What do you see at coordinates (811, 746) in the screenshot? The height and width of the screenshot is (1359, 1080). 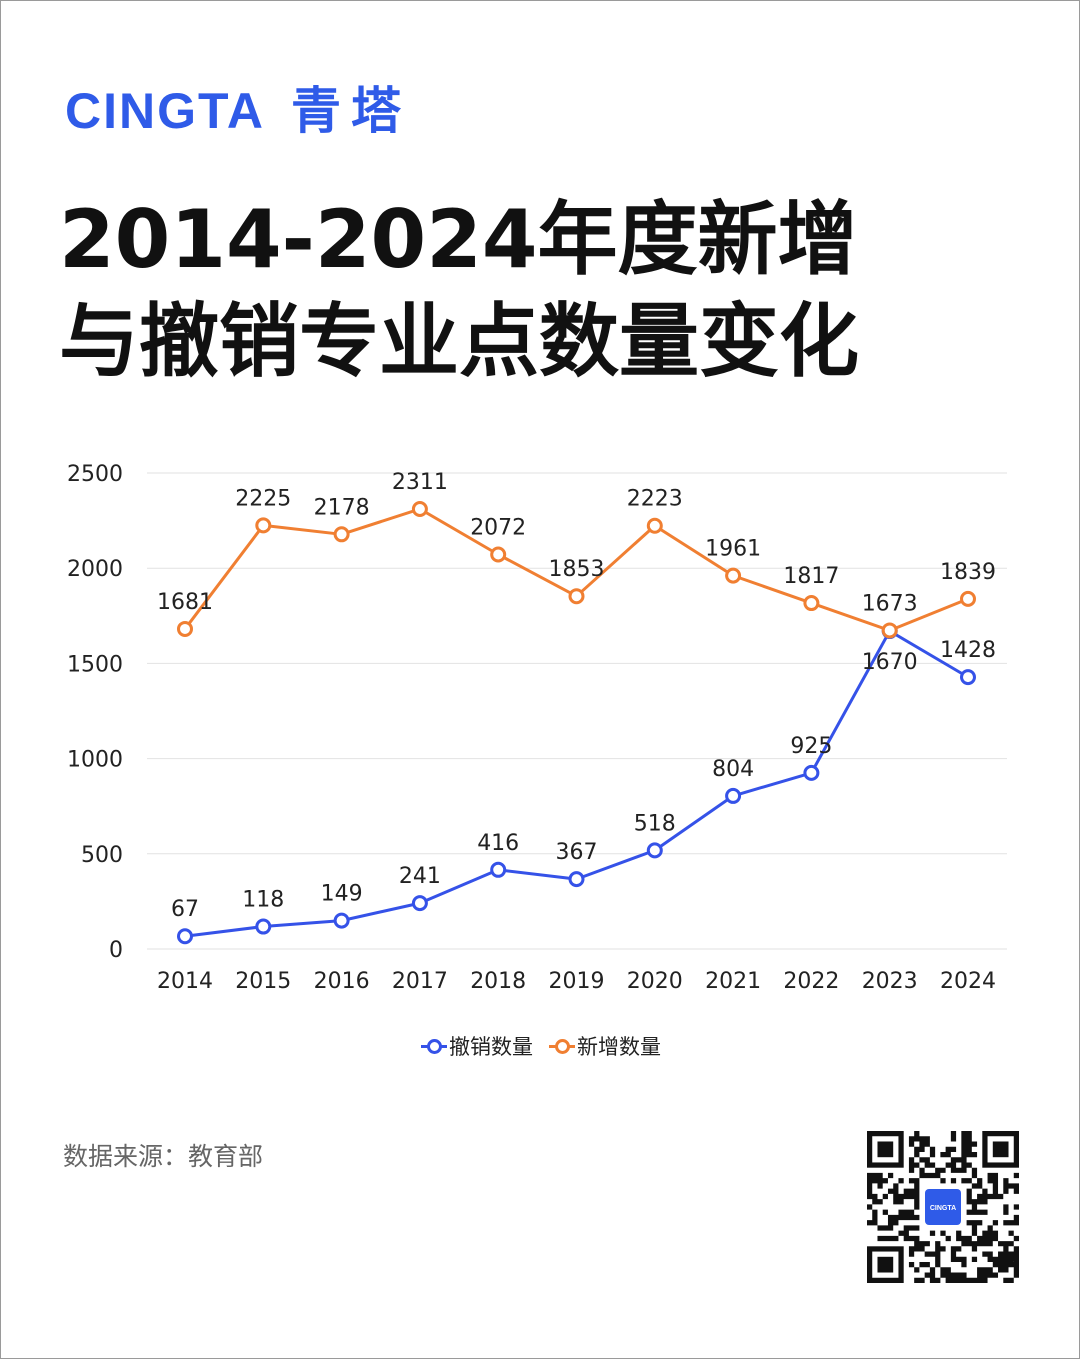 I see `revoked-data-label: 925` at bounding box center [811, 746].